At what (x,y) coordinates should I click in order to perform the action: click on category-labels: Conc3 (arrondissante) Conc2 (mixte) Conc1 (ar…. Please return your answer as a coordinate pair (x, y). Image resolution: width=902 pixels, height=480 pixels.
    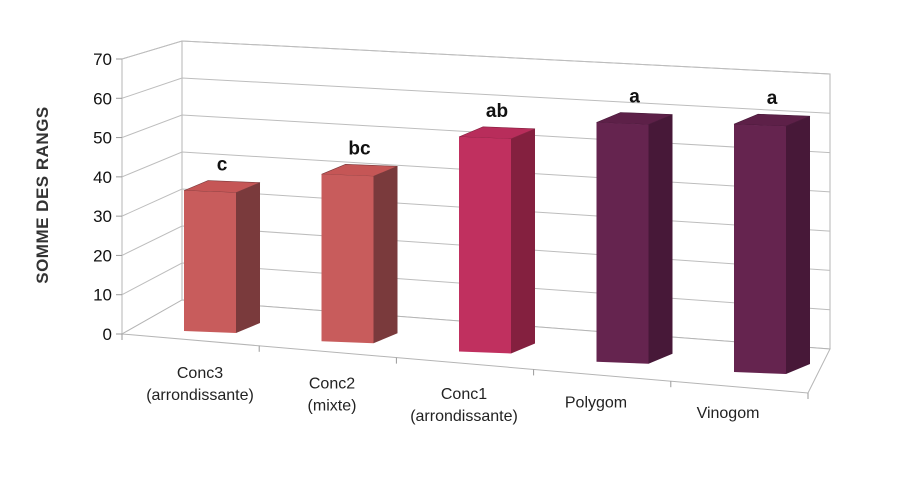
    Looking at the image, I should click on (465, 379).